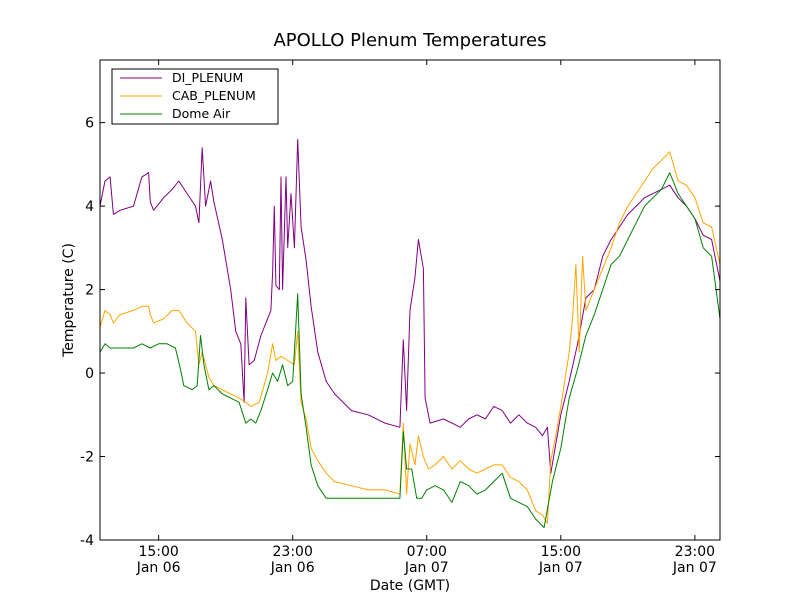 The image size is (800, 600). Describe the element at coordinates (410, 586) in the screenshot. I see `x-axis-label: Date (GMT)` at that location.